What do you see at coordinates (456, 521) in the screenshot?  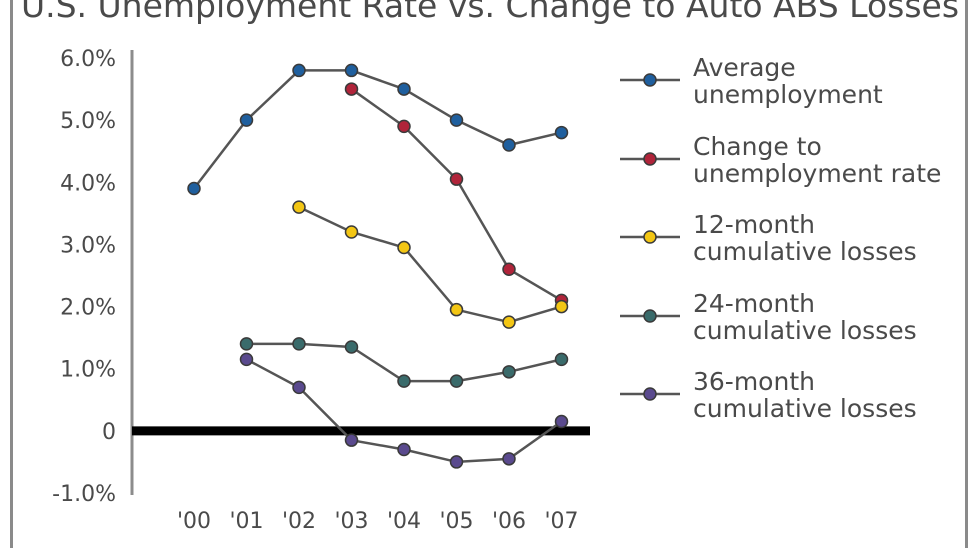 I see `x-tick-label: '05` at bounding box center [456, 521].